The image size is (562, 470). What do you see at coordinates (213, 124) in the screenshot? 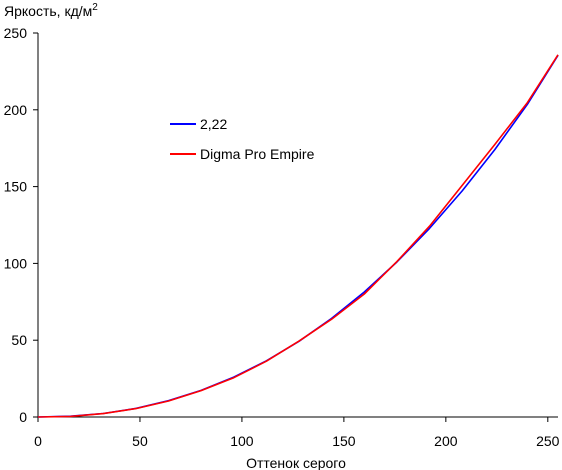
I see `legend-label-1: 2,22` at bounding box center [213, 124].